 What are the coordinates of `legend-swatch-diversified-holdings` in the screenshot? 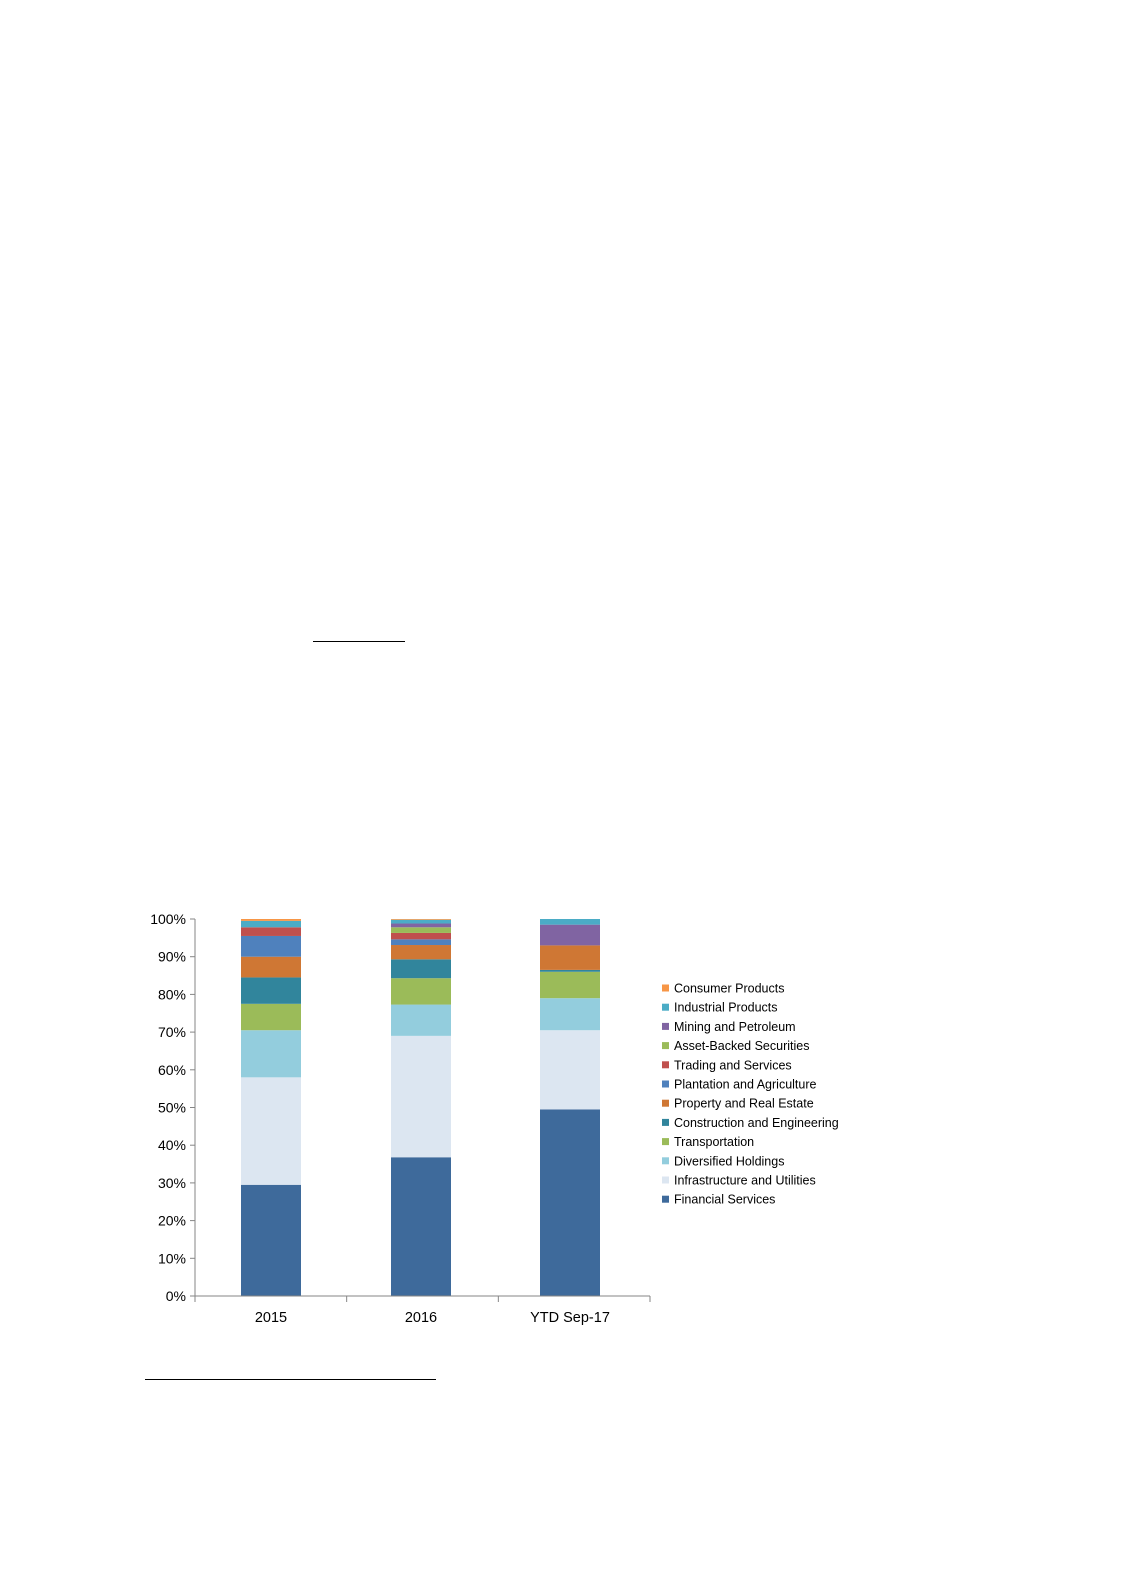 It's located at (665, 1161).